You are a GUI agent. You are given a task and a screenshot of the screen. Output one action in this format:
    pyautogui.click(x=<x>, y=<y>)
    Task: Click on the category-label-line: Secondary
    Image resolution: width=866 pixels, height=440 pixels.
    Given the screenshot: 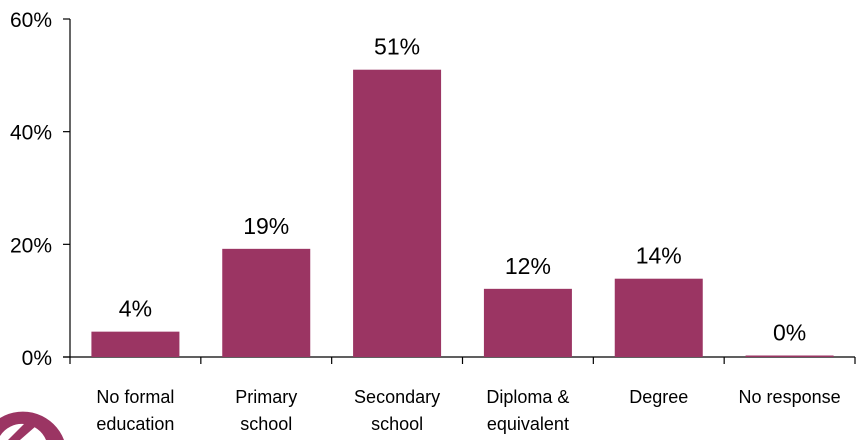 What is the action you would take?
    pyautogui.click(x=397, y=397)
    